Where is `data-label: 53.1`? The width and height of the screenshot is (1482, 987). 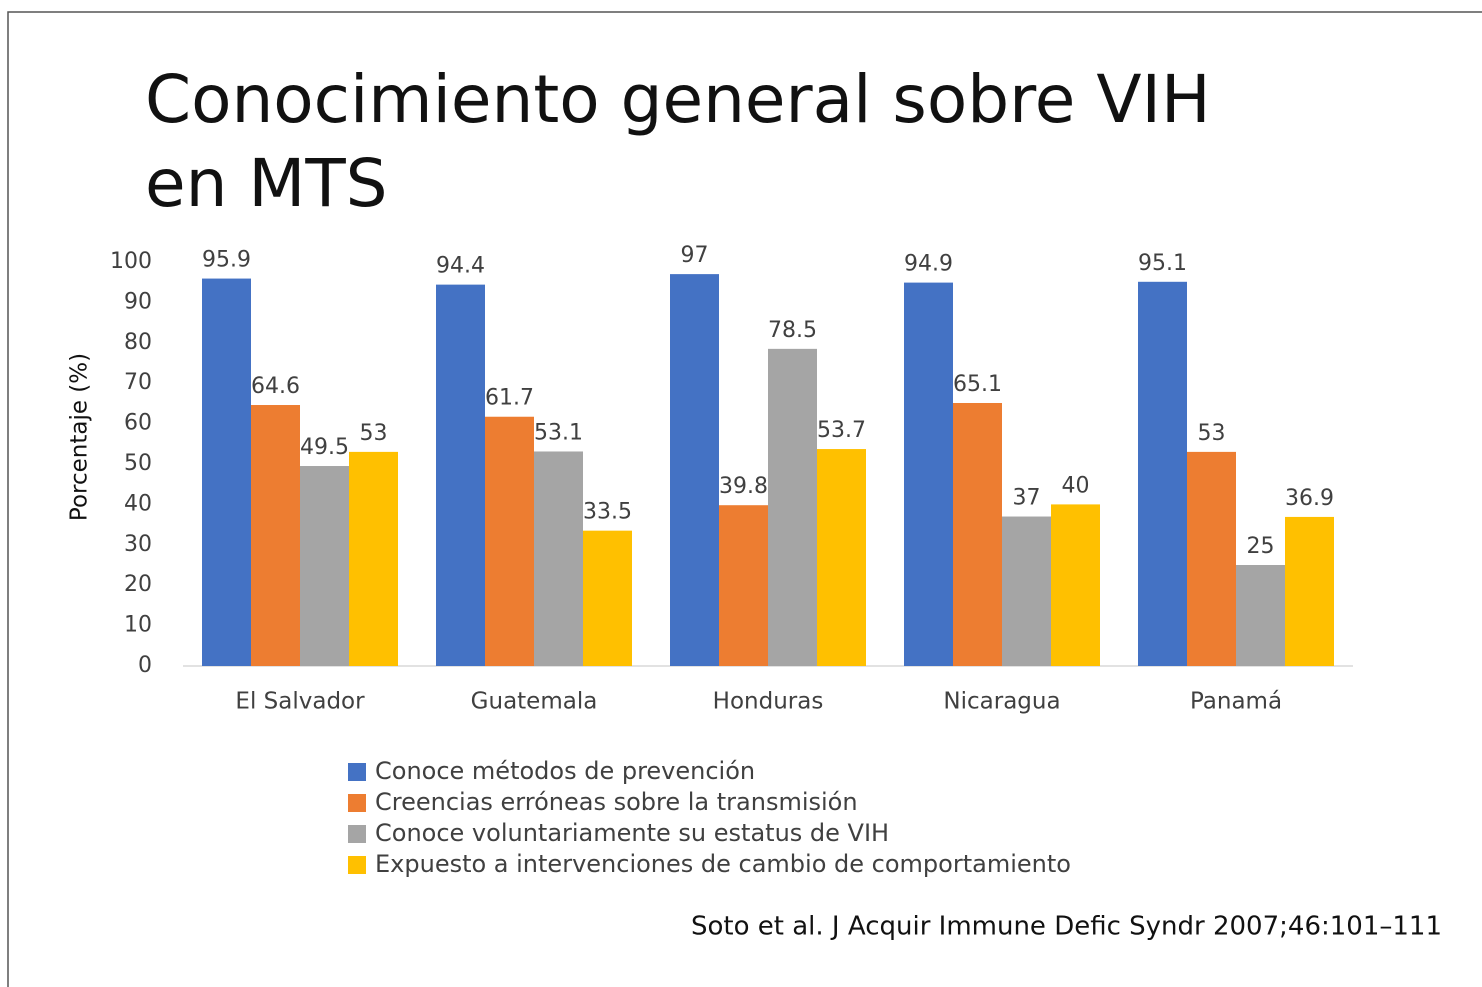
data-label: 53.1 is located at coordinates (558, 432).